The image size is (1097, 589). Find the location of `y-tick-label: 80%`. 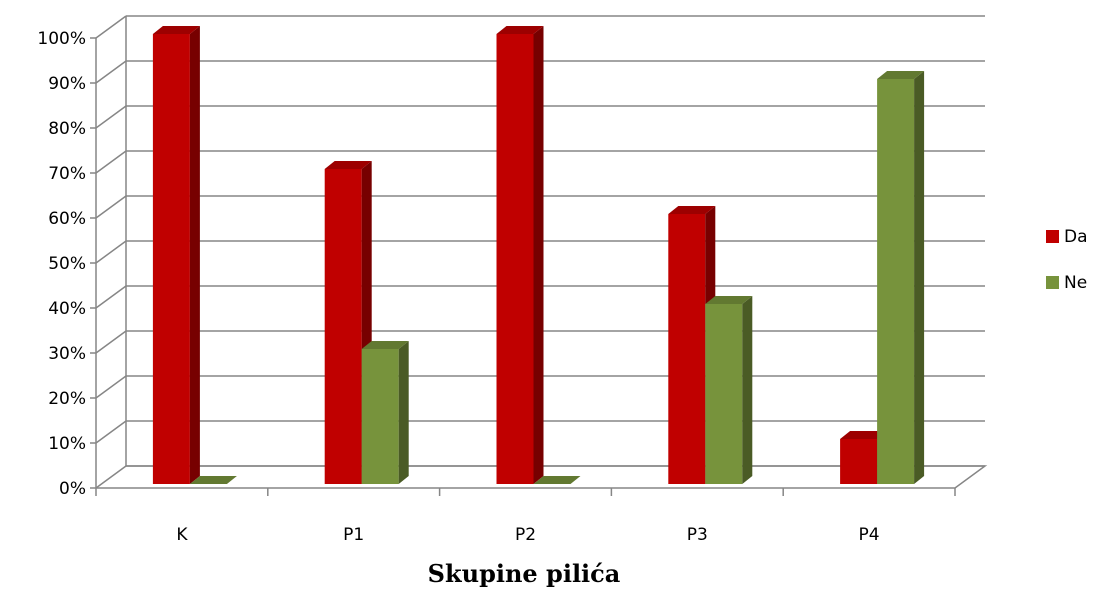

y-tick-label: 80% is located at coordinates (67, 129).